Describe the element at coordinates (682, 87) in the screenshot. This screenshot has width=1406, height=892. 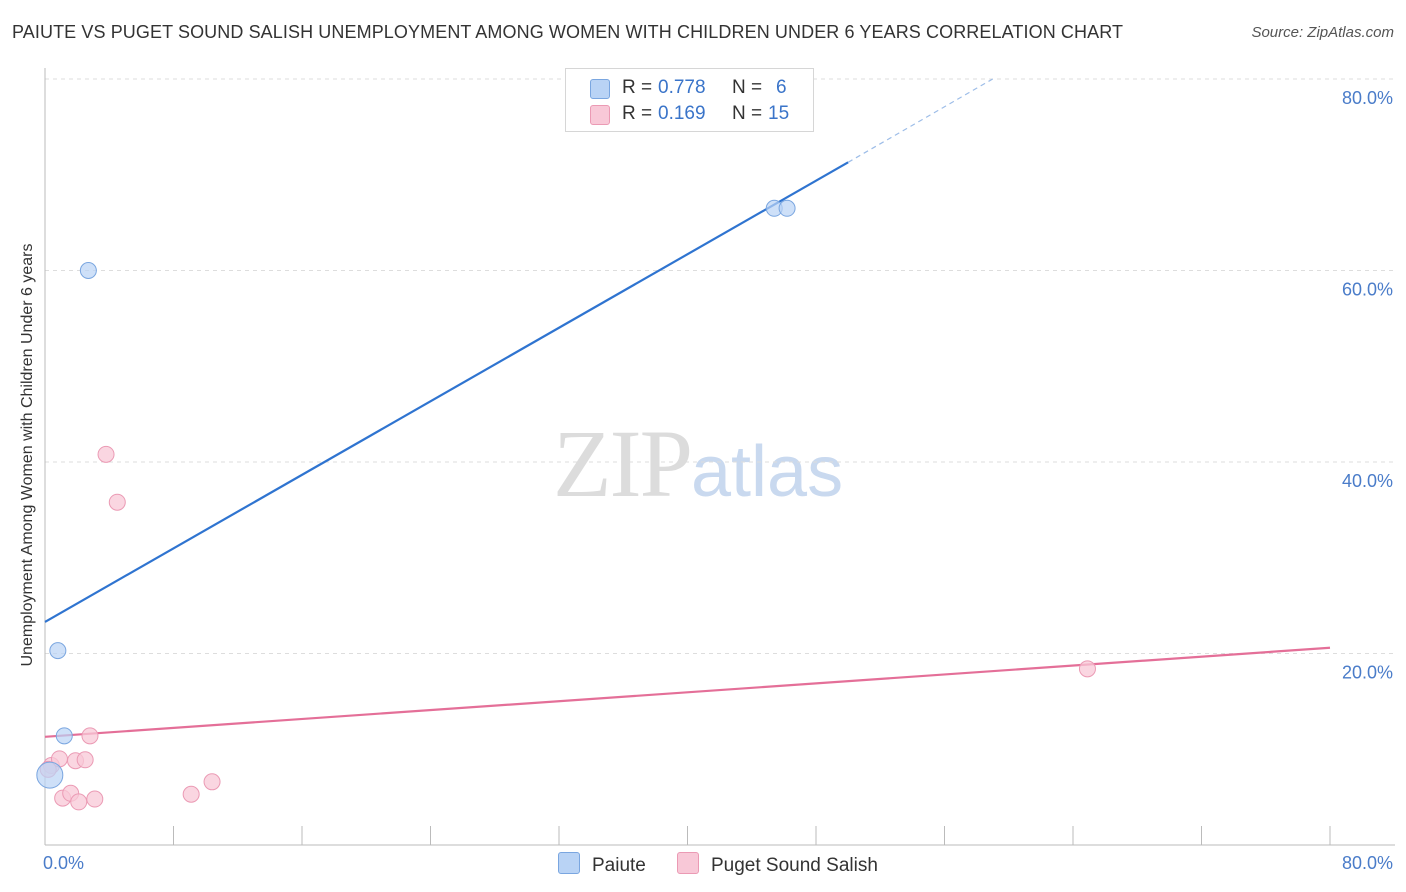
I see `paiute-r-value: 0.778` at that location.